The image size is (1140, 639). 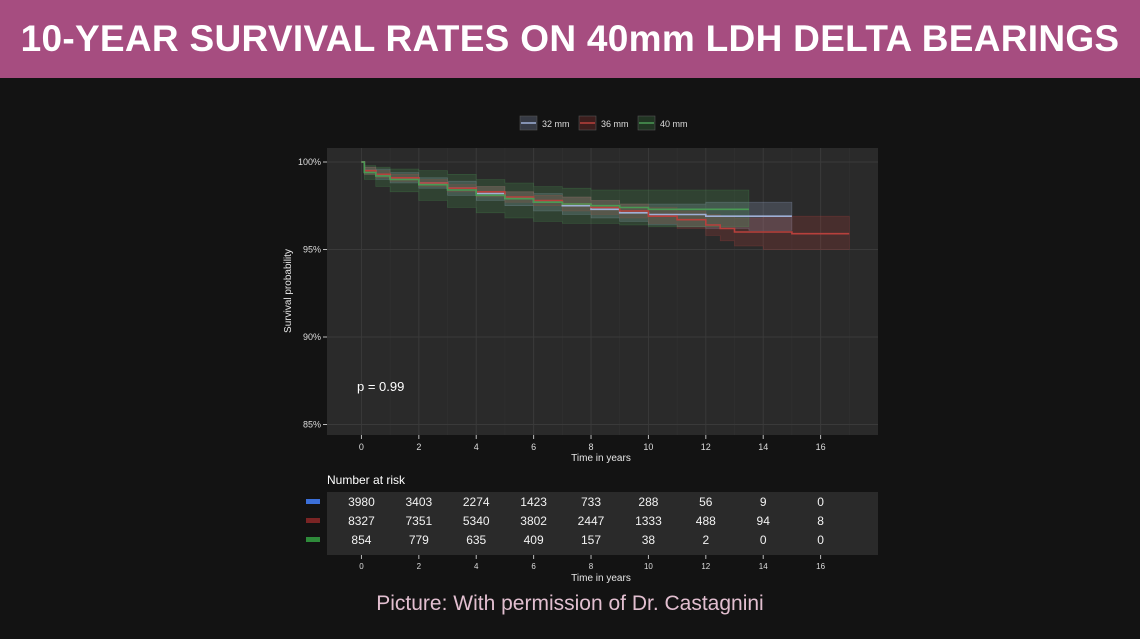 I want to click on risk-table-cell: 3403, so click(x=418, y=502).